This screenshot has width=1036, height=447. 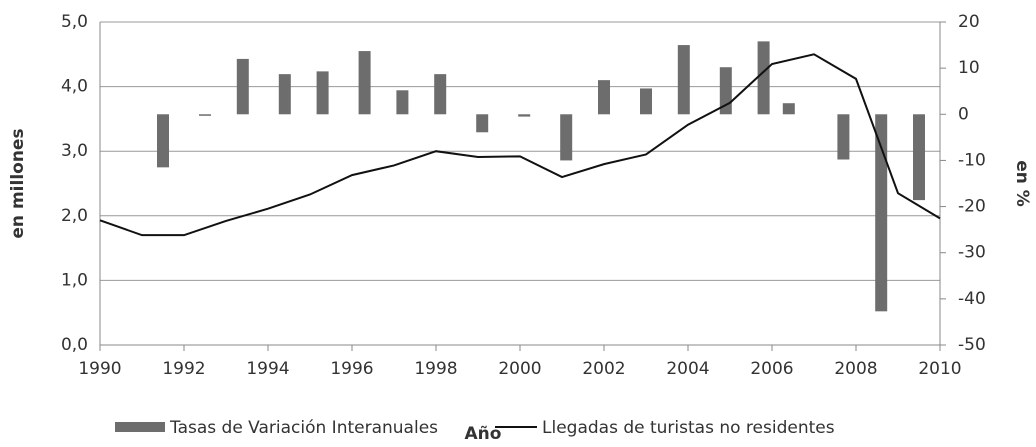 What do you see at coordinates (972, 207) in the screenshot?
I see `y2-tick-label: -20` at bounding box center [972, 207].